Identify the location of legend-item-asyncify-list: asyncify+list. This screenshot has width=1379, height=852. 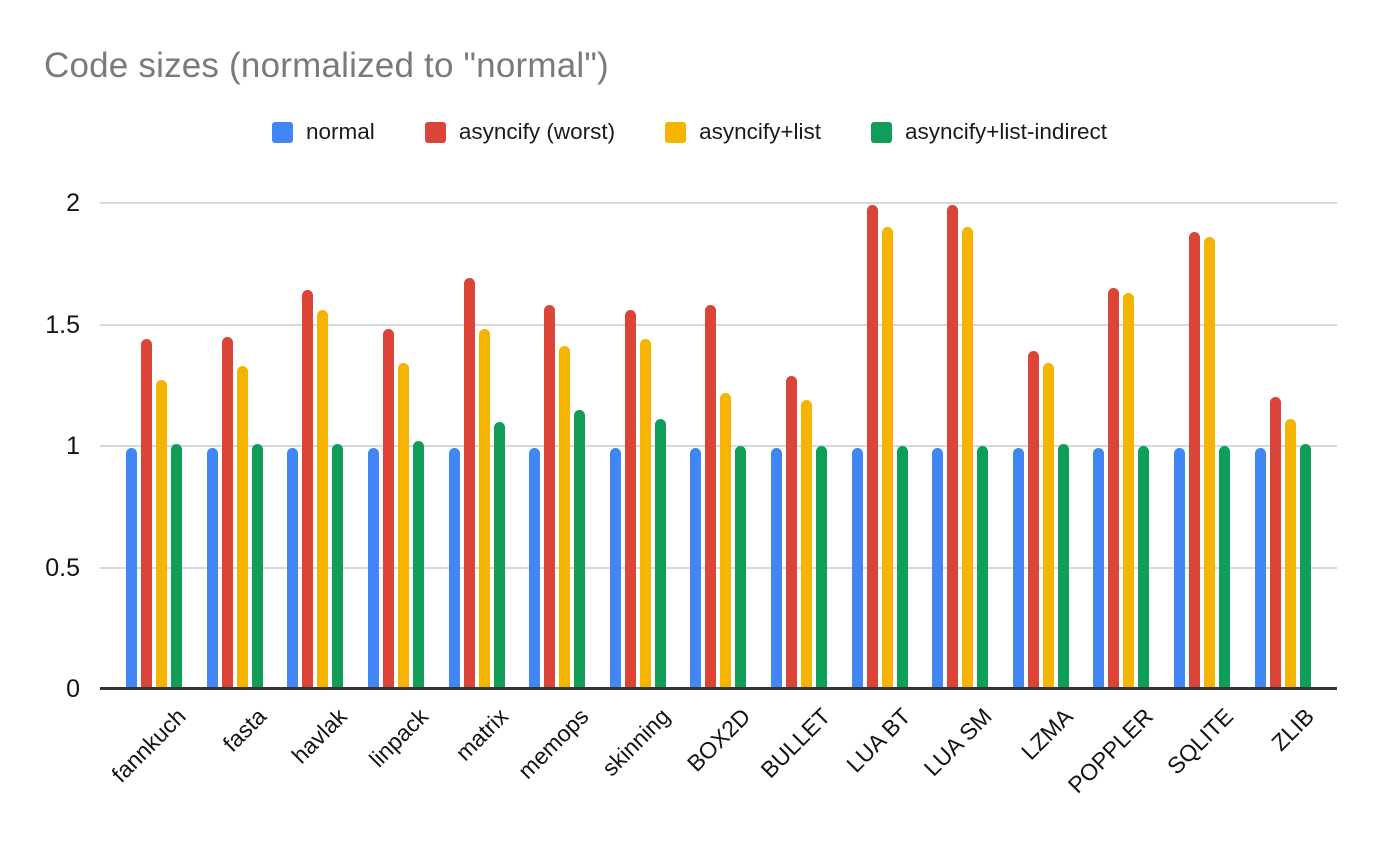
(743, 132).